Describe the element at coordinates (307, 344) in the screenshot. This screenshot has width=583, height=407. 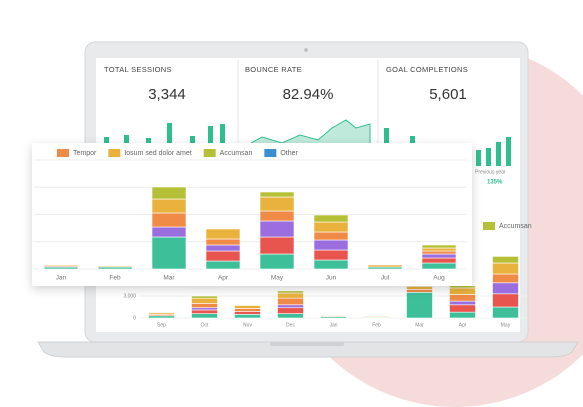
I see `laptop-notch` at that location.